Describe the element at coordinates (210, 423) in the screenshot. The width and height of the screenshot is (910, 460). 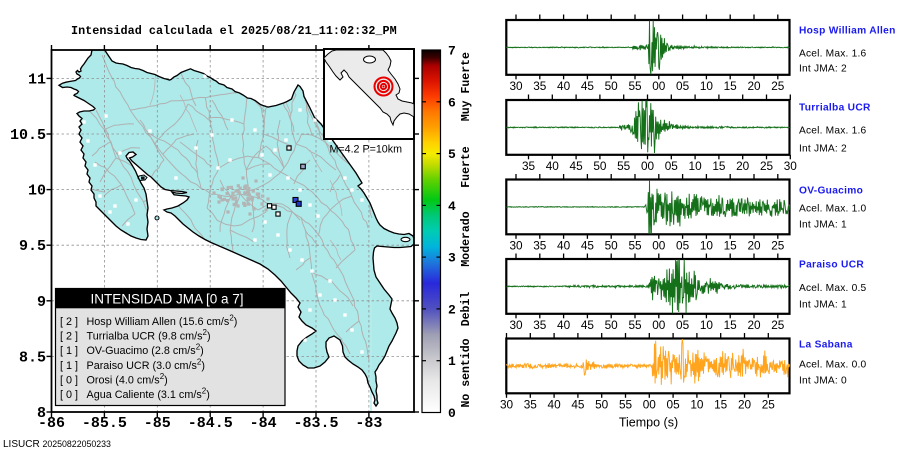
I see `svg-text: -84.5` at that location.